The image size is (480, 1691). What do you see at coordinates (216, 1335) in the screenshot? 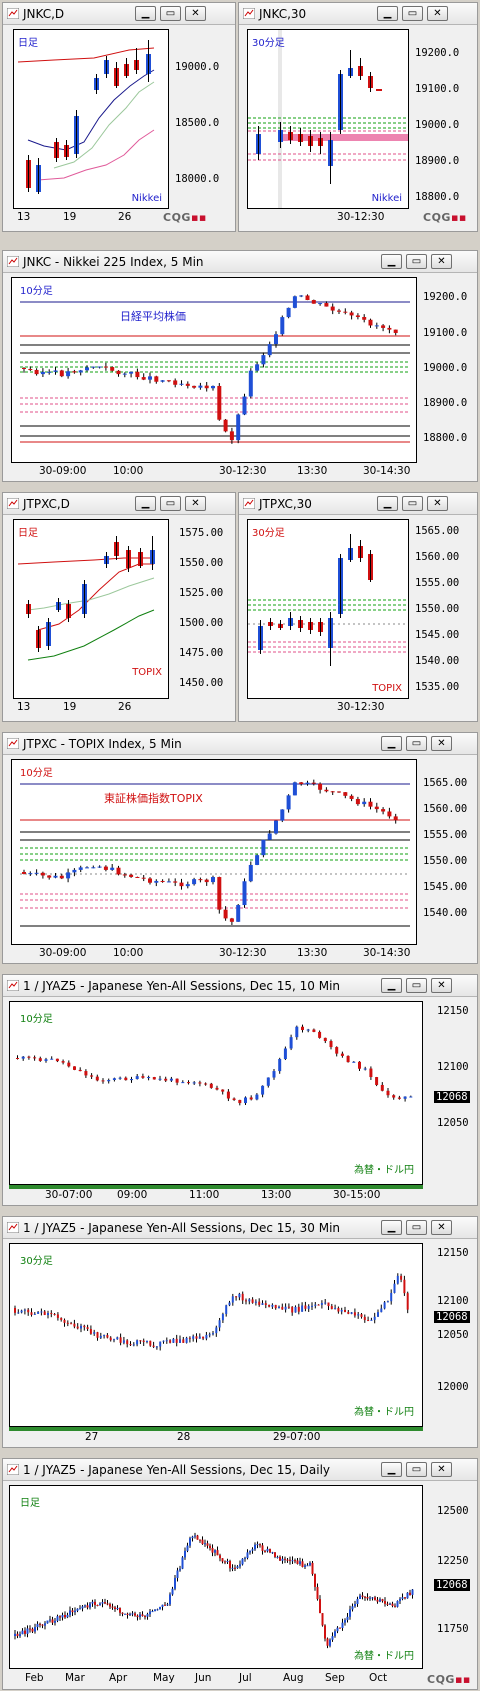
I see `chart-plot-area: 30分足 為替・ドル円` at bounding box center [216, 1335].